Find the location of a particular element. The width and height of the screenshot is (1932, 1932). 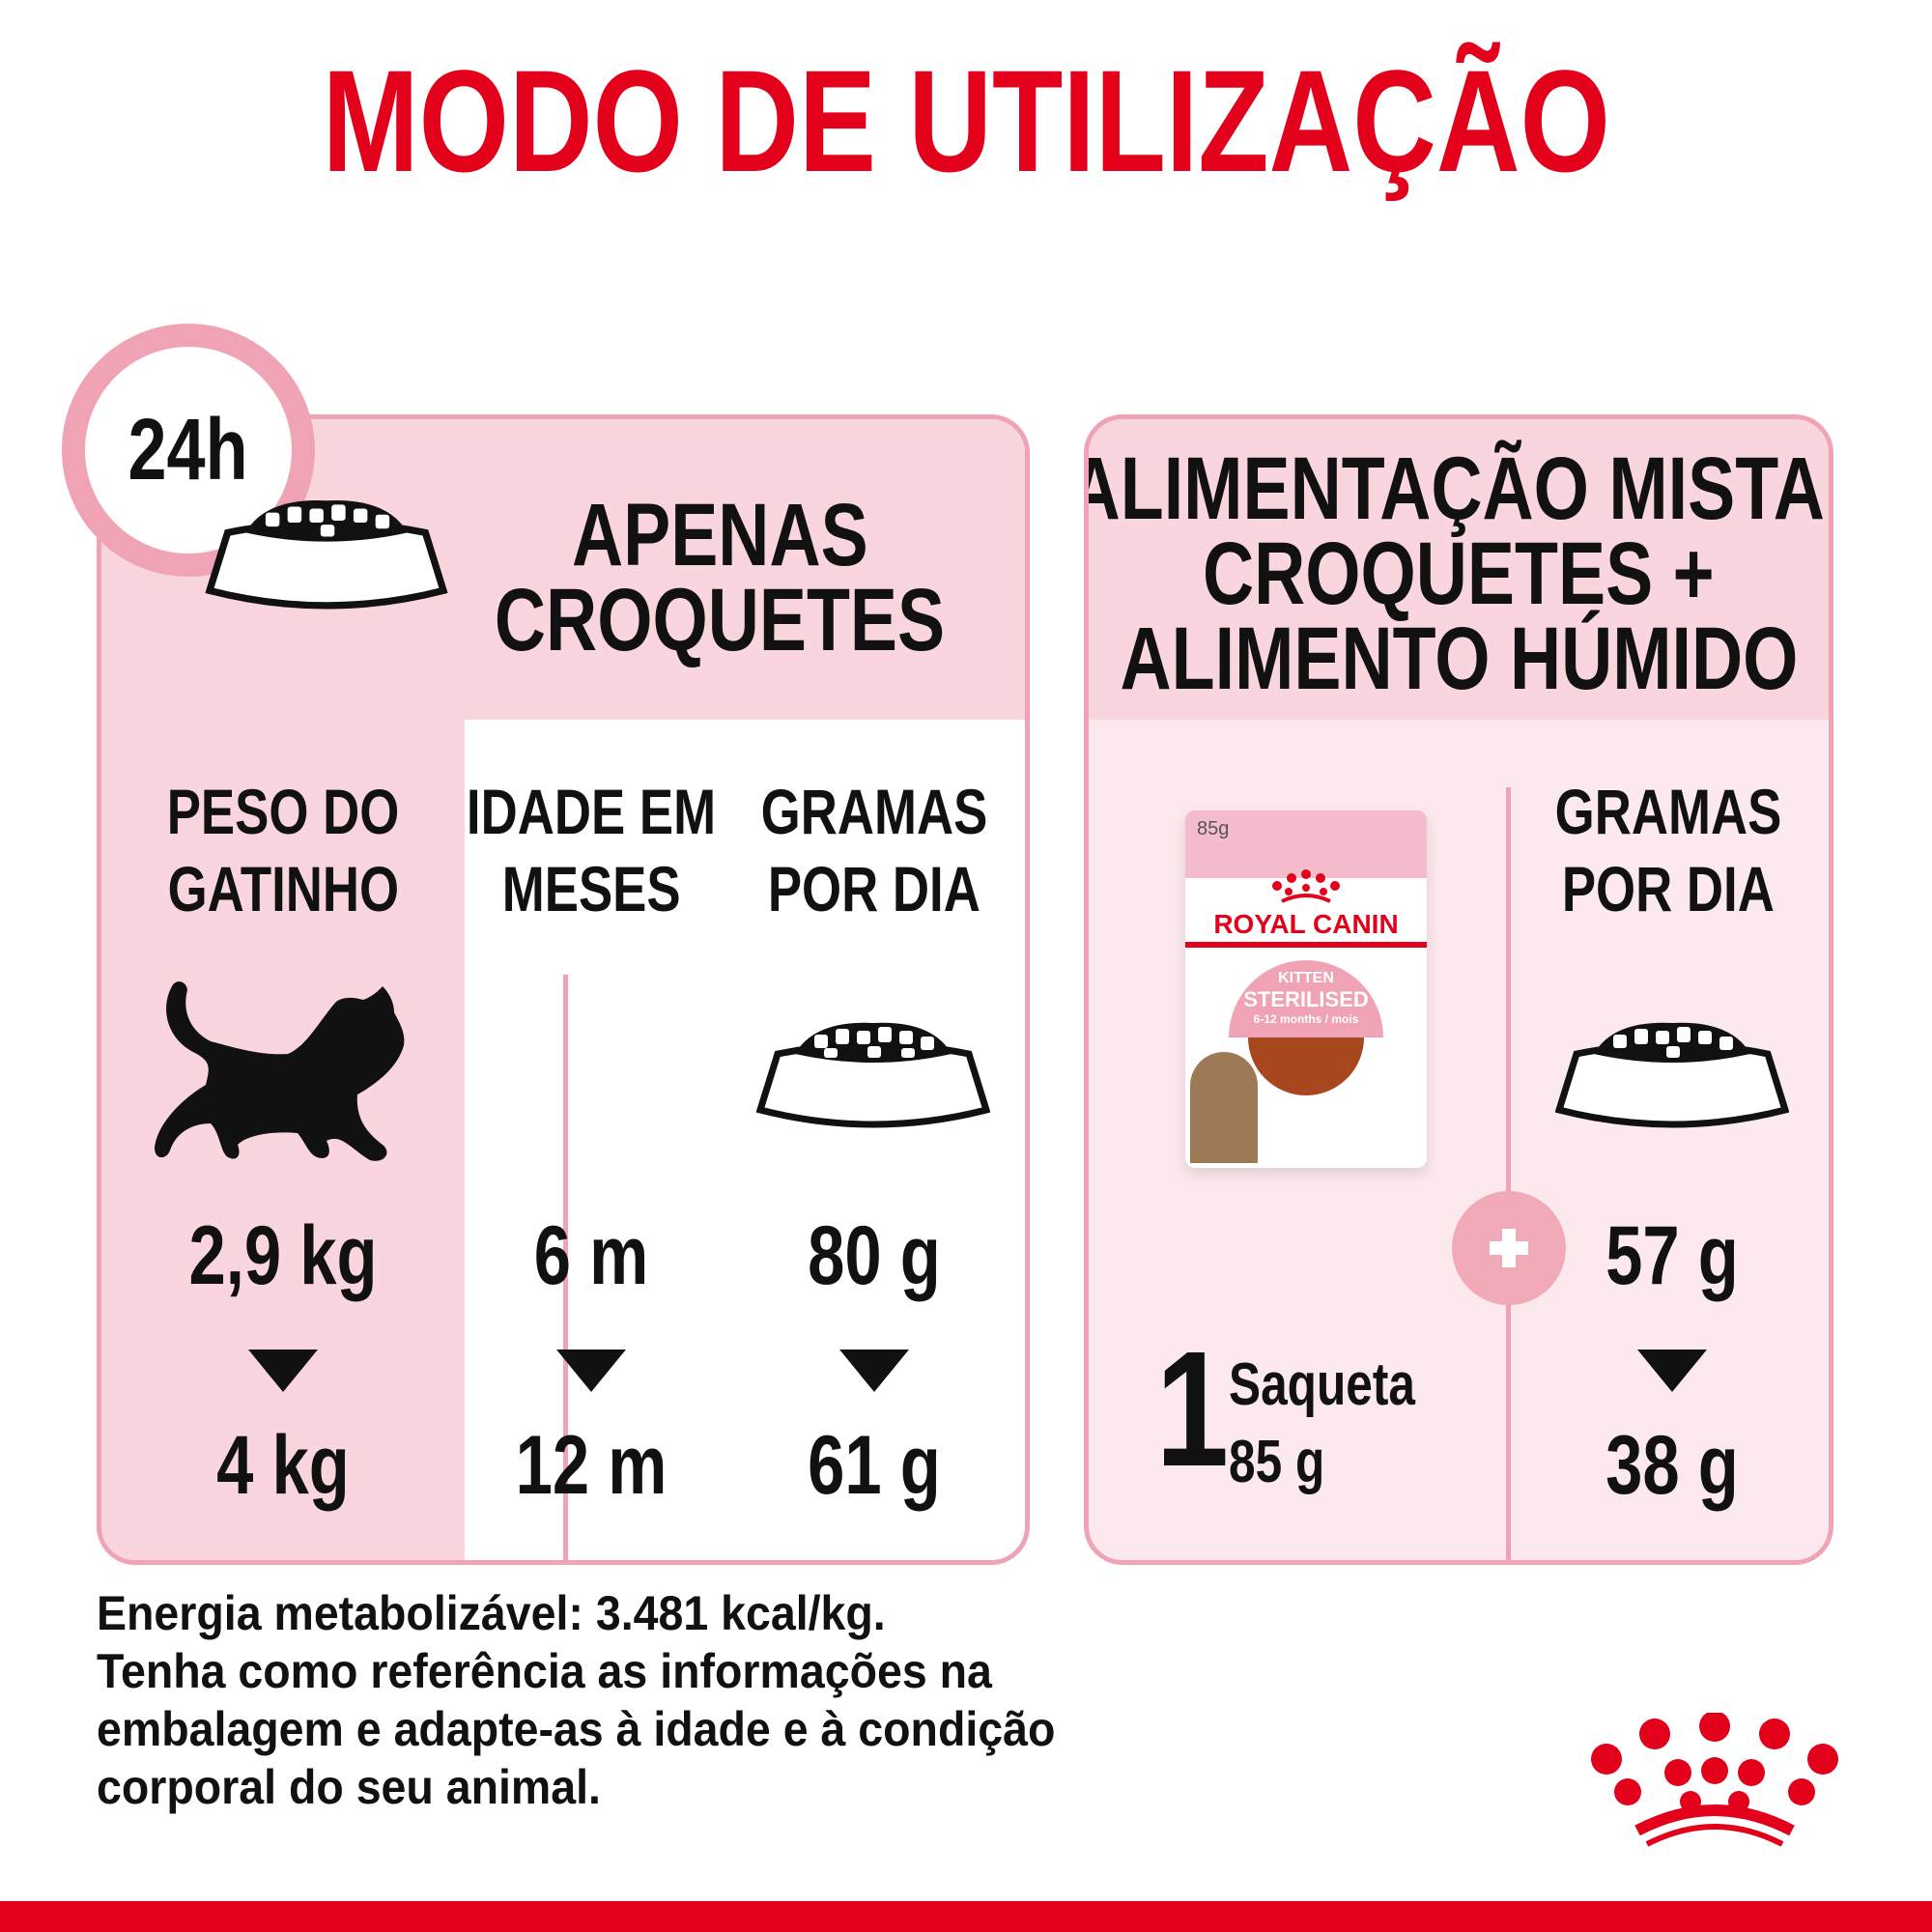

pouch-brand: ROYAL CANIN is located at coordinates (1306, 924).